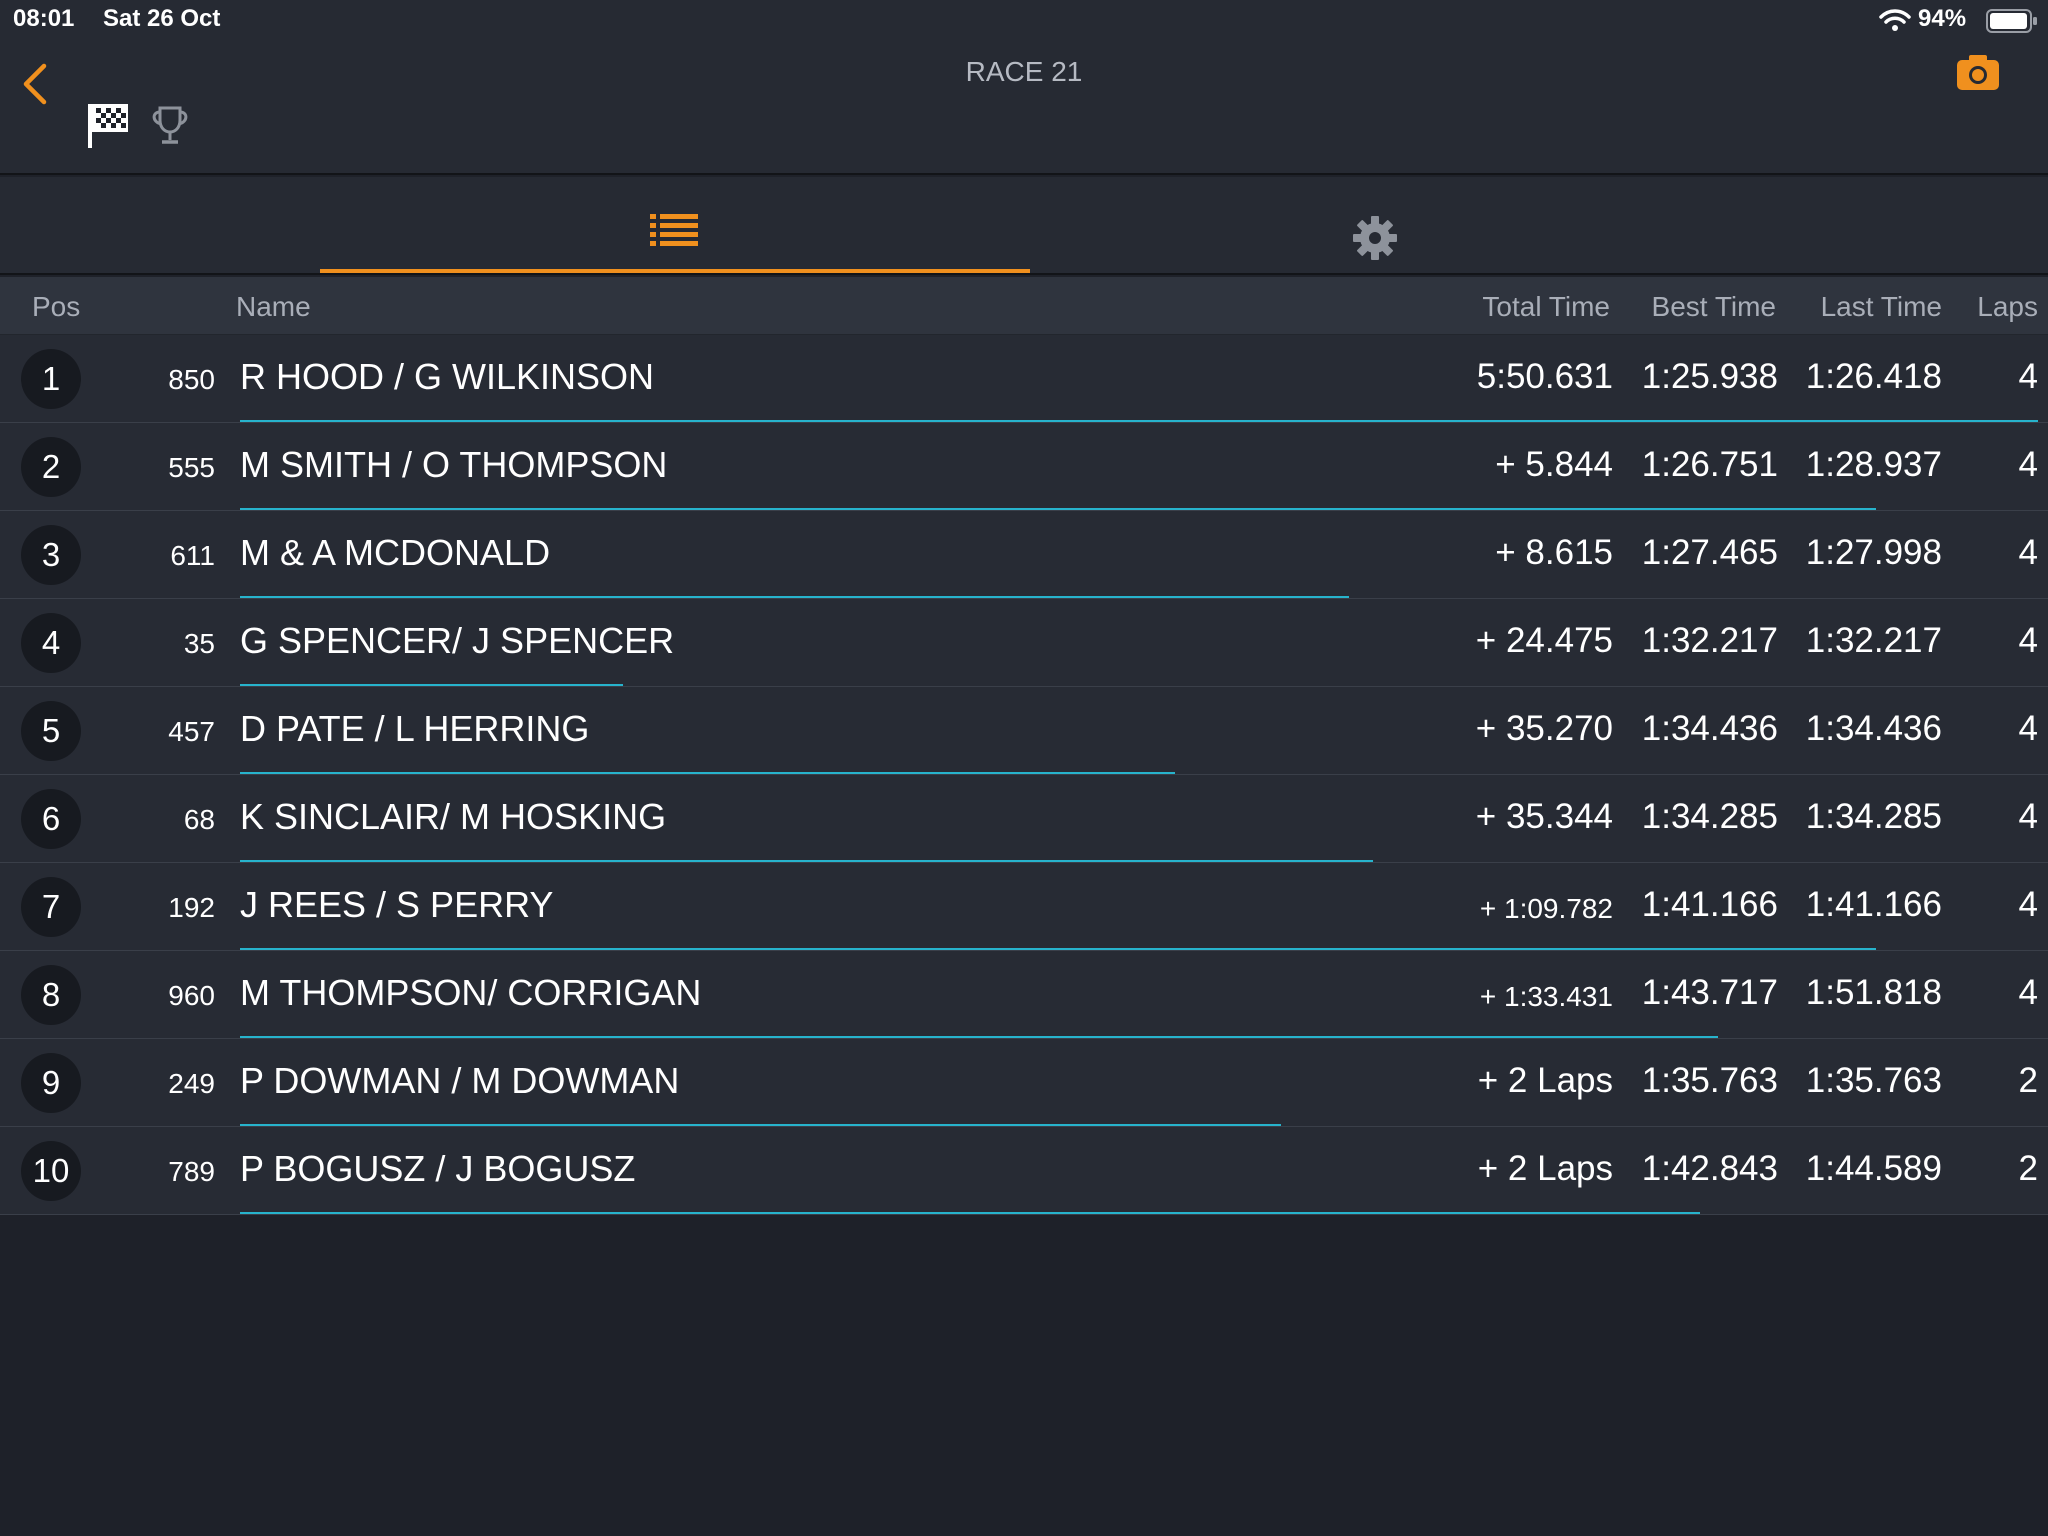  I want to click on driver-name: G SPENCER/ J SPENCER, so click(457, 640).